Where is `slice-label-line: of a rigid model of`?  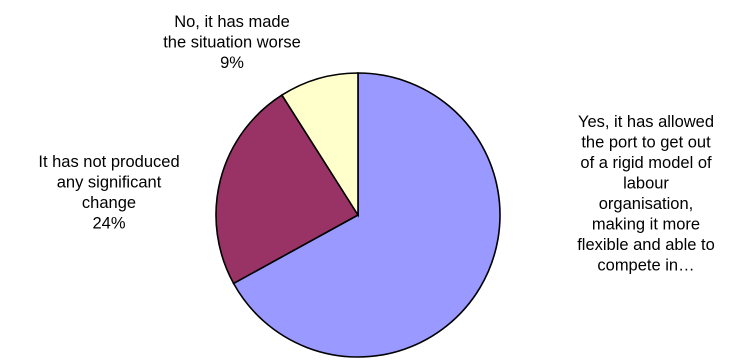 slice-label-line: of a rigid model of is located at coordinates (646, 163).